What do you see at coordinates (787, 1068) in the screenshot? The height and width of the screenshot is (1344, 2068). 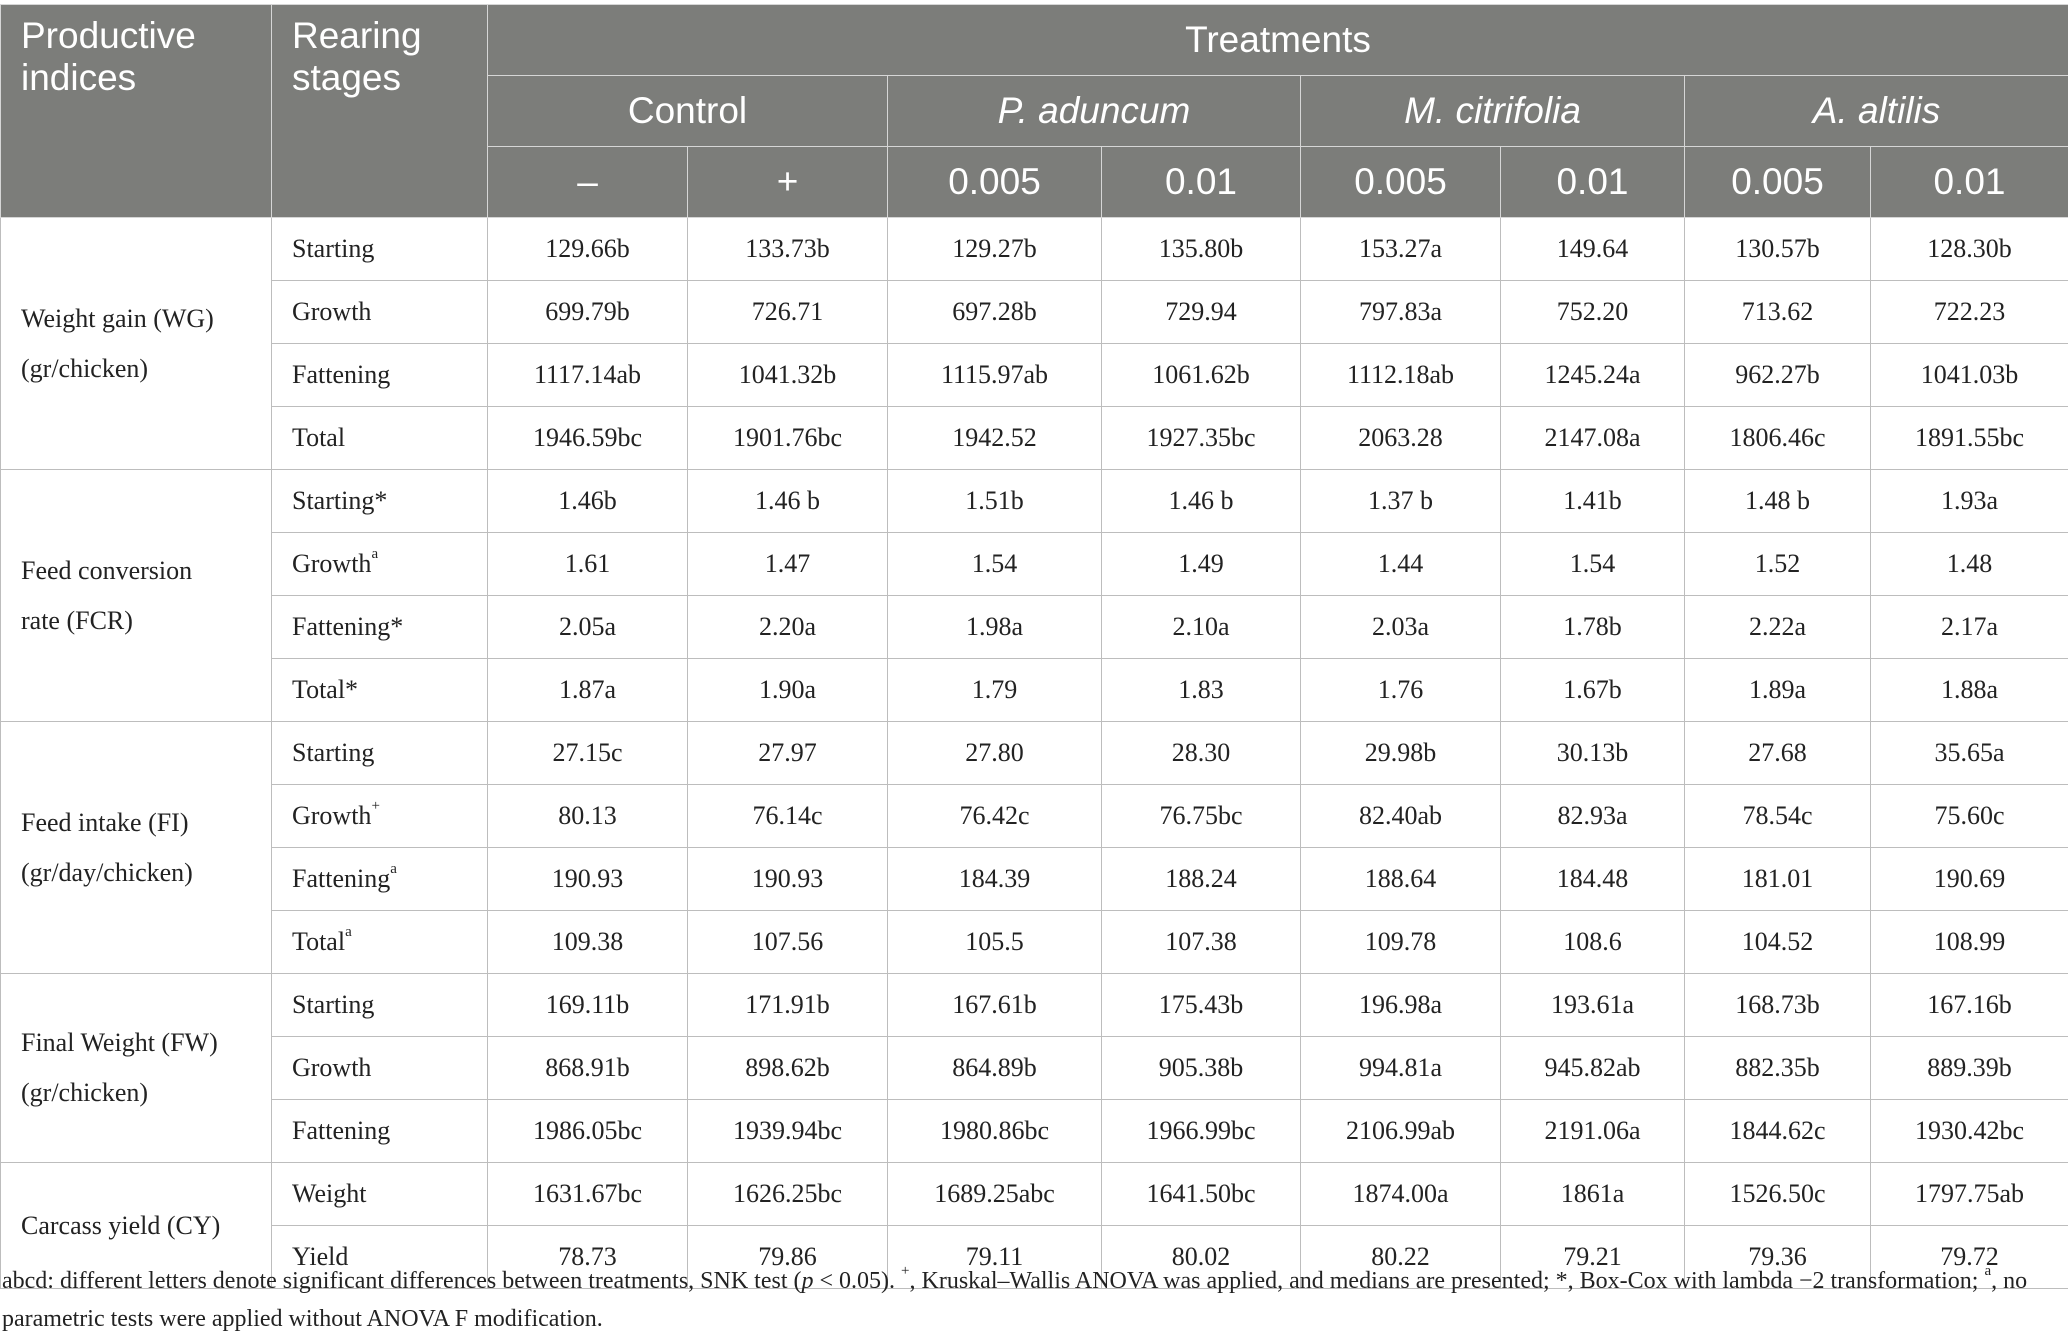 I see `value-cell: 898.62b` at bounding box center [787, 1068].